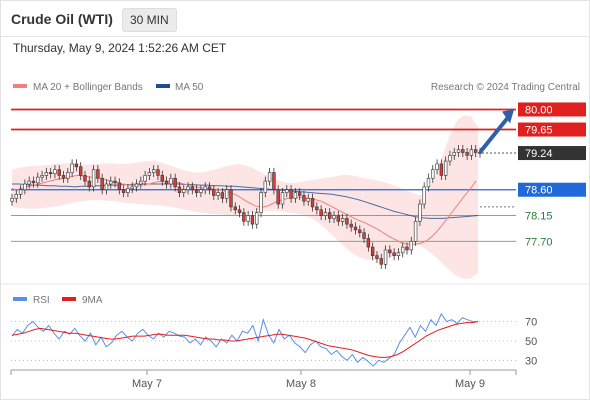  What do you see at coordinates (552, 175) in the screenshot?
I see `level-labels-layer: 80.00 79.65 79.24 78.60 78.15 77.70` at bounding box center [552, 175].